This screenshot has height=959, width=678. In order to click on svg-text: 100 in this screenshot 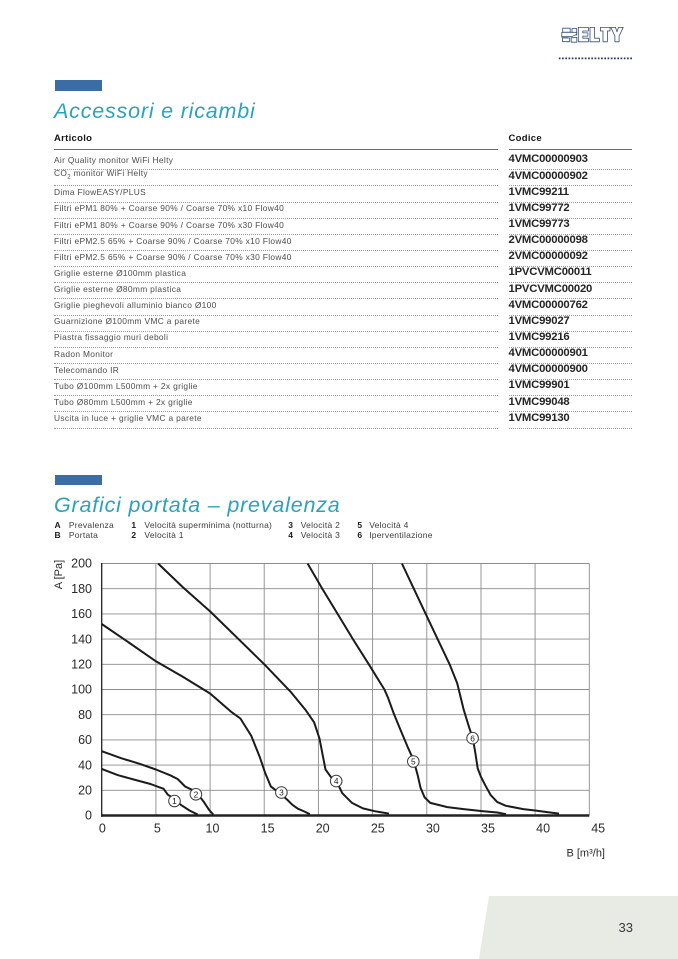, I will do `click(81, 690)`.